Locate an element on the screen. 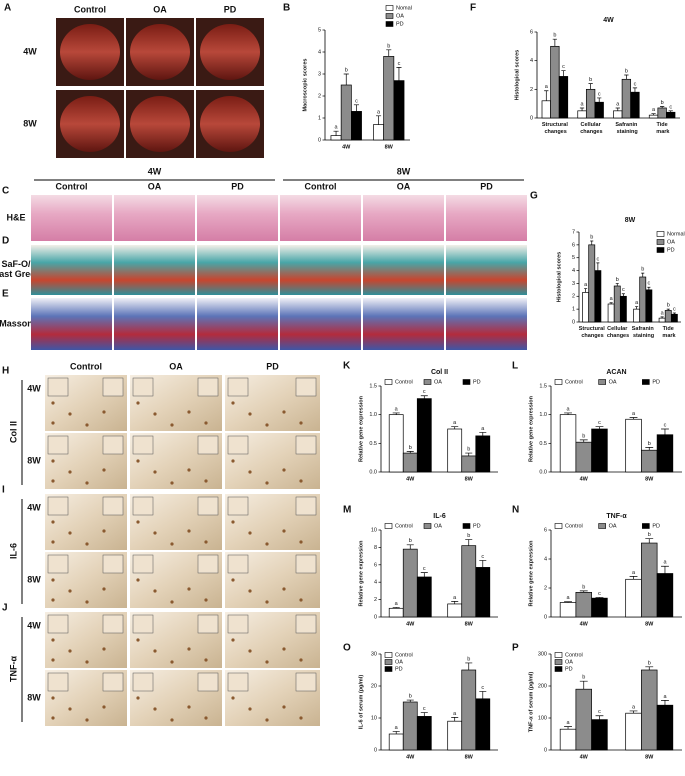  y-tick-label: 100 is located at coordinates (542, 718).